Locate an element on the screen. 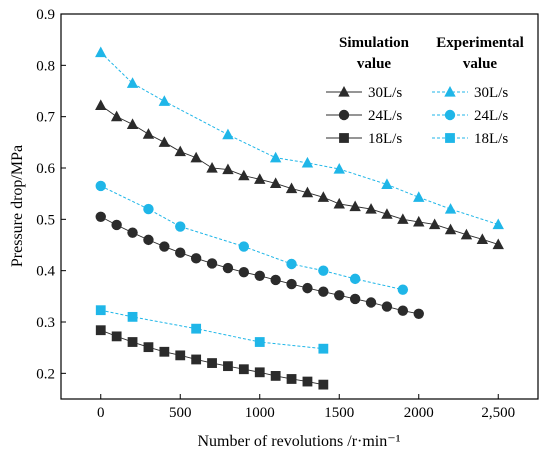 Image resolution: width=550 pixels, height=457 pixels. y-tick-label: 0.6 is located at coordinates (45, 169).